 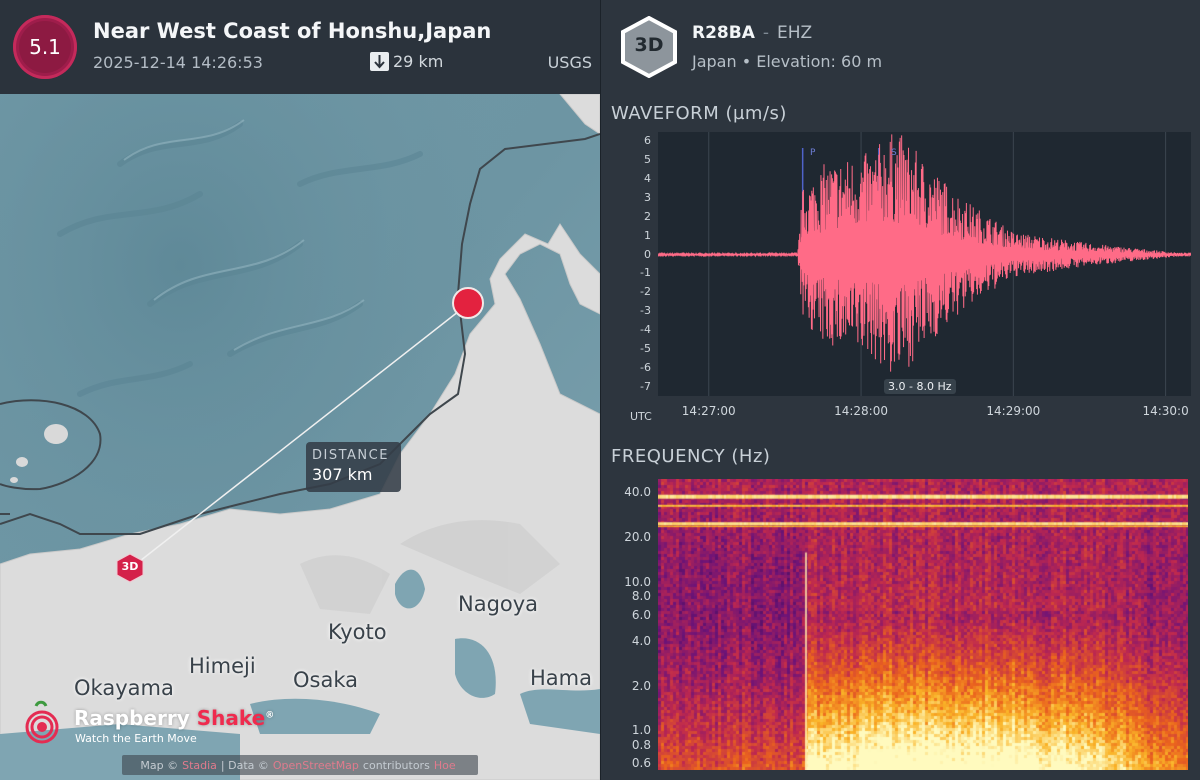 What do you see at coordinates (444, 765) in the screenshot?
I see `extra-link: Hoe` at bounding box center [444, 765].